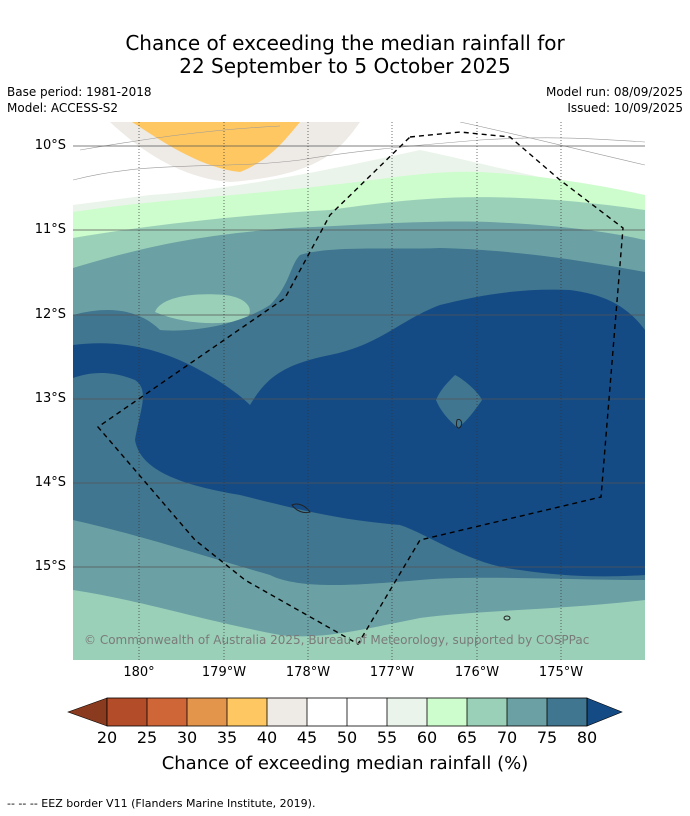 The height and width of the screenshot is (816, 690). I want to click on colorbar-tick: 30, so click(187, 737).